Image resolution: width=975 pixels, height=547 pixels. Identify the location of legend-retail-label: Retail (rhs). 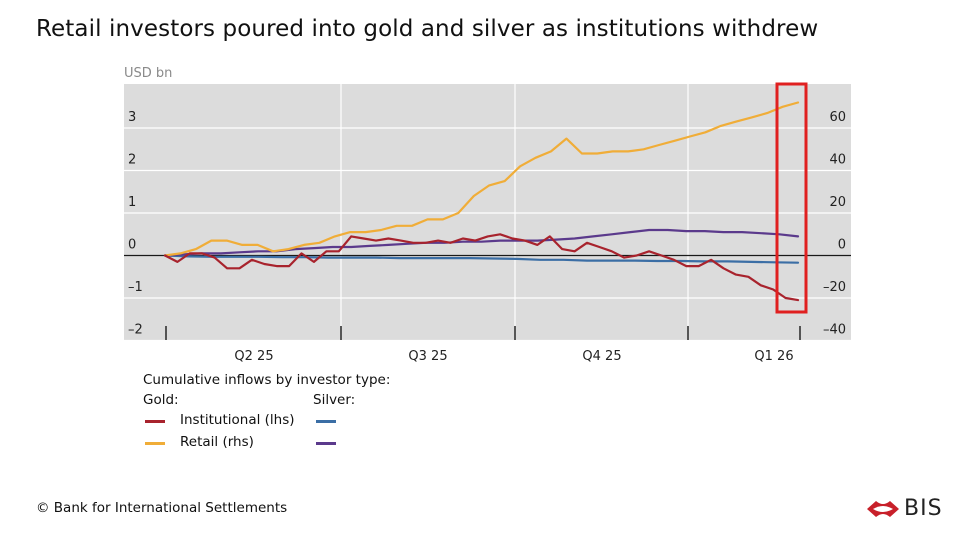
(217, 442).